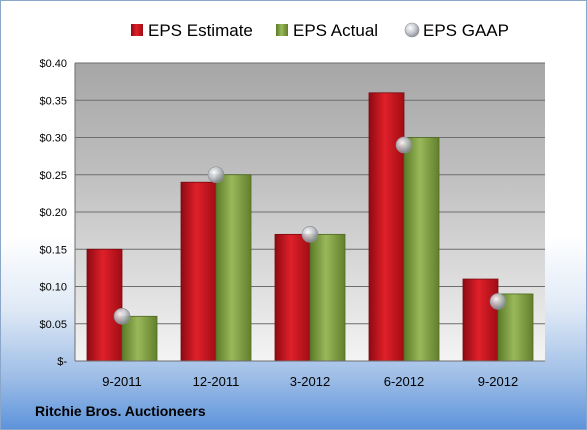  I want to click on x-axis: 9-2011 12-2011 3-2012 6-2012 9-2012, so click(310, 374).